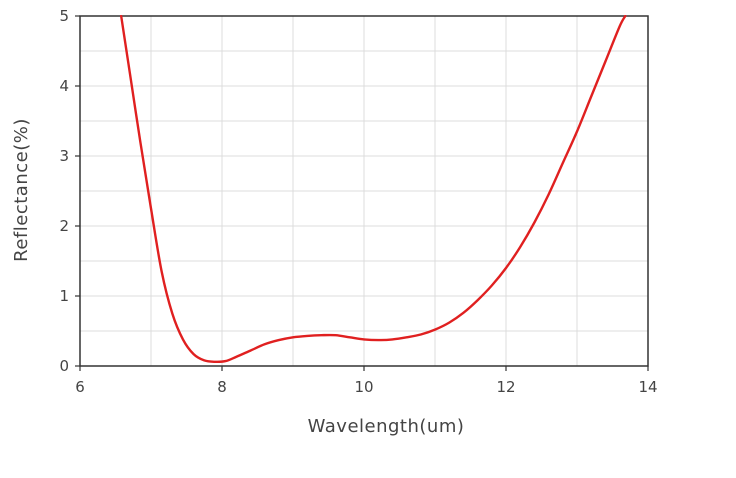 The height and width of the screenshot is (478, 736). What do you see at coordinates (647, 387) in the screenshot?
I see `x-tick-label: 14` at bounding box center [647, 387].